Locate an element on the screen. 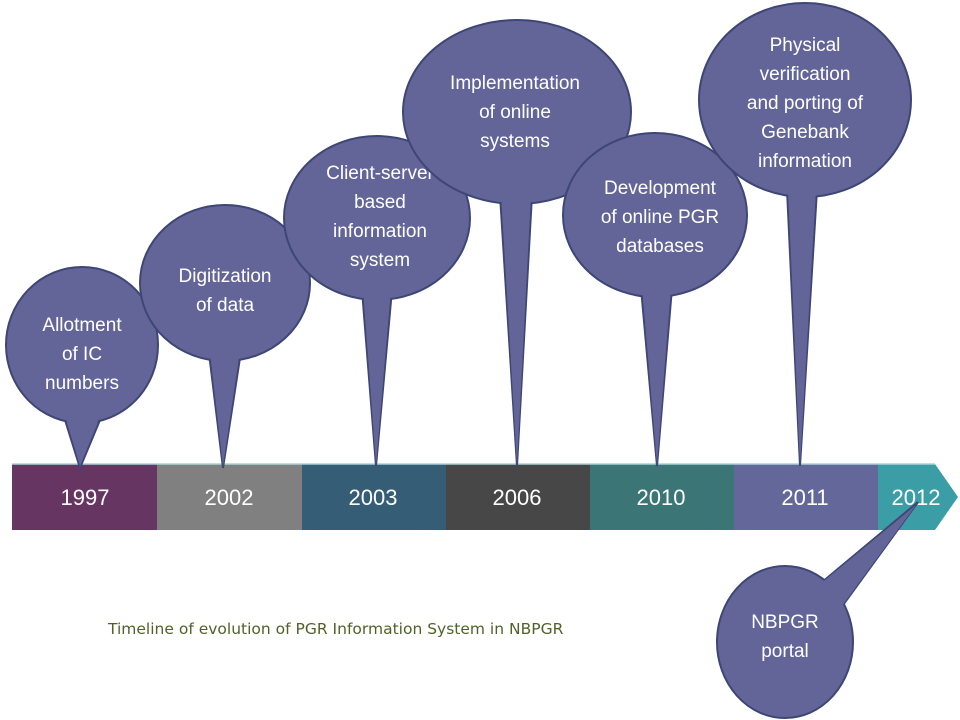 This screenshot has width=960, height=720. callout-text: numbers is located at coordinates (82, 383).